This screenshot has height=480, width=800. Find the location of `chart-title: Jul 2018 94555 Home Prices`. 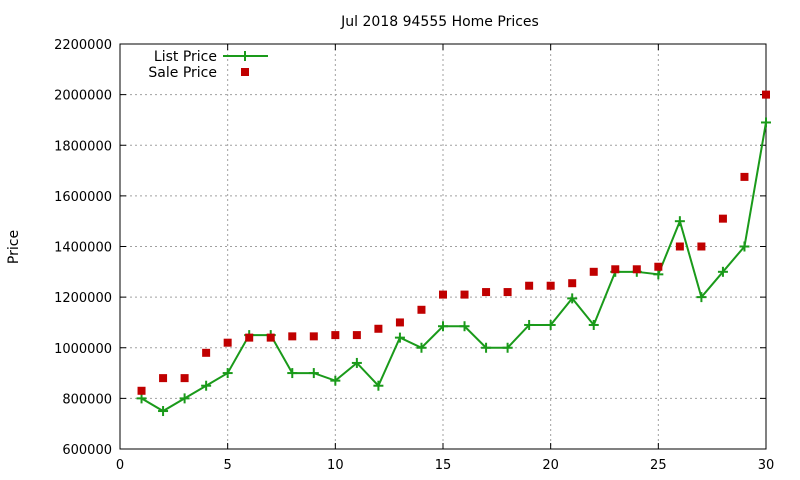

chart-title: Jul 2018 94555 Home Prices is located at coordinates (439, 22).